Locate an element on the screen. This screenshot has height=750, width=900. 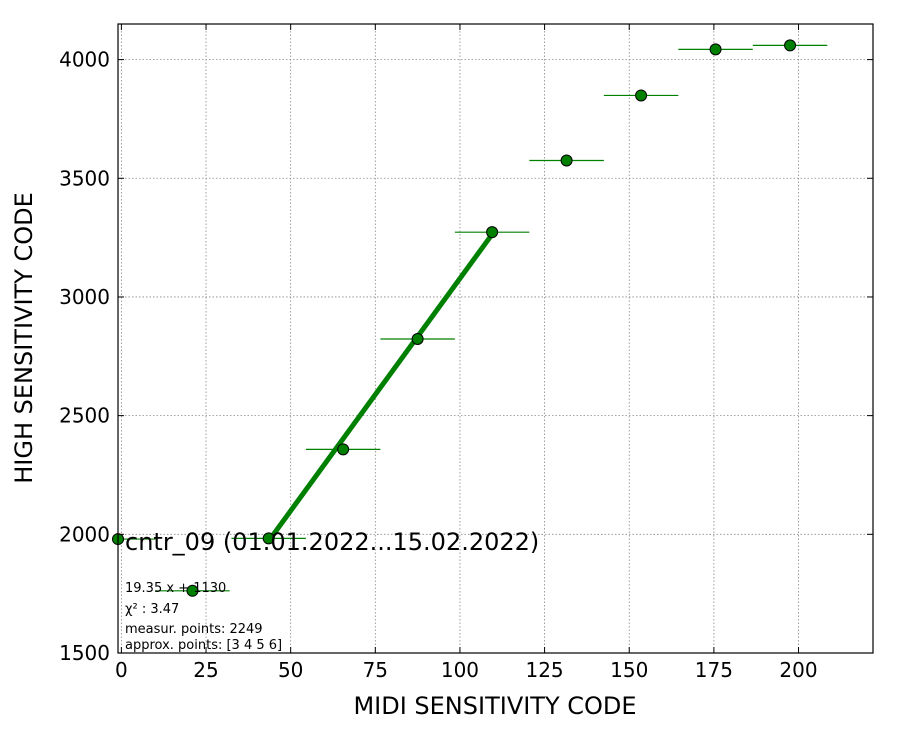
y-tick-label-1: 2000 is located at coordinates (84, 534).